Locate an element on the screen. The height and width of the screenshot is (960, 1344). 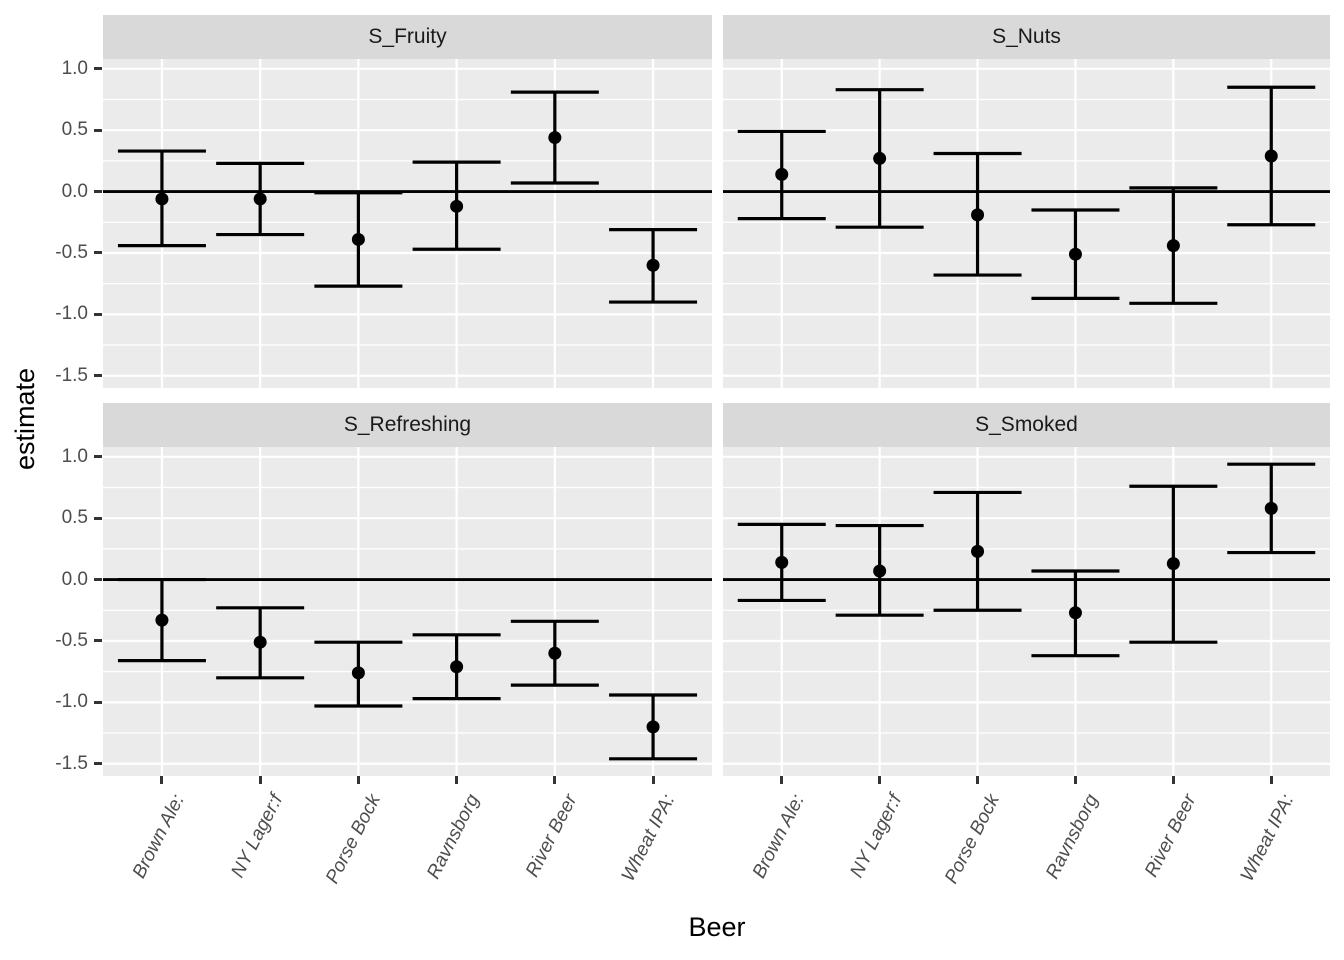
facet-strip-label: S_Refreshing is located at coordinates (407, 424).